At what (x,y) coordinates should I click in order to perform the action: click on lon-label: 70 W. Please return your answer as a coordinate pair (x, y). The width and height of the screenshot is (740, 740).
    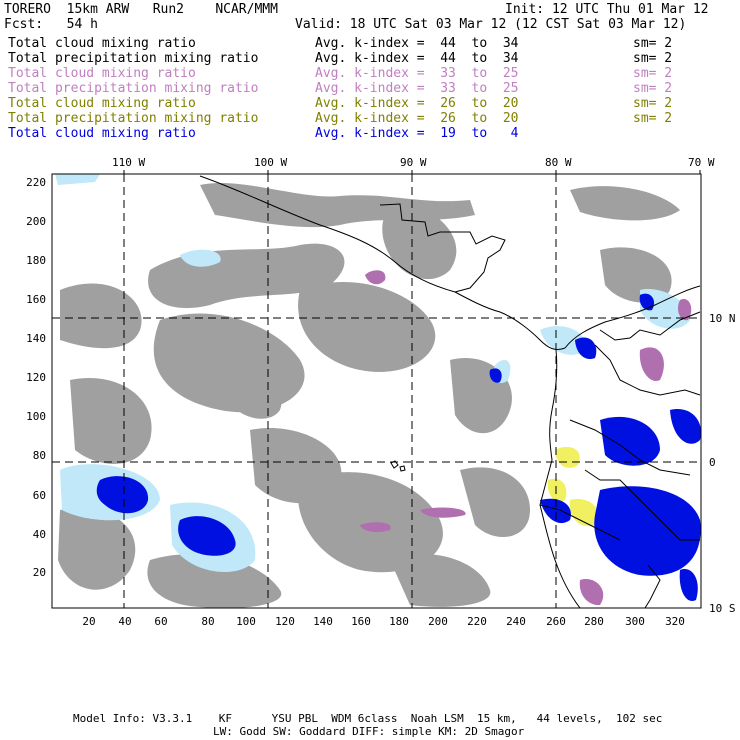
    Looking at the image, I should click on (701, 162).